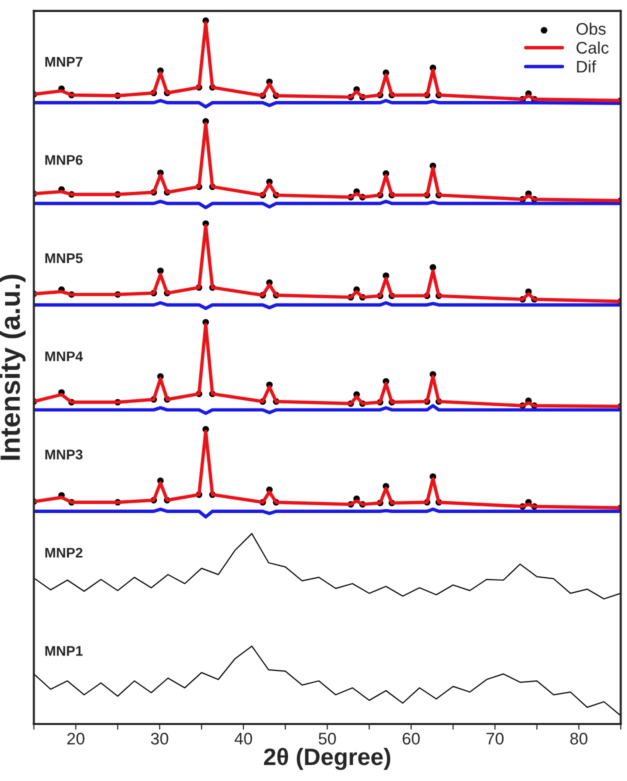 Image resolution: width=627 pixels, height=781 pixels. Describe the element at coordinates (64, 258) in the screenshot. I see `annotation: MNP5` at that location.